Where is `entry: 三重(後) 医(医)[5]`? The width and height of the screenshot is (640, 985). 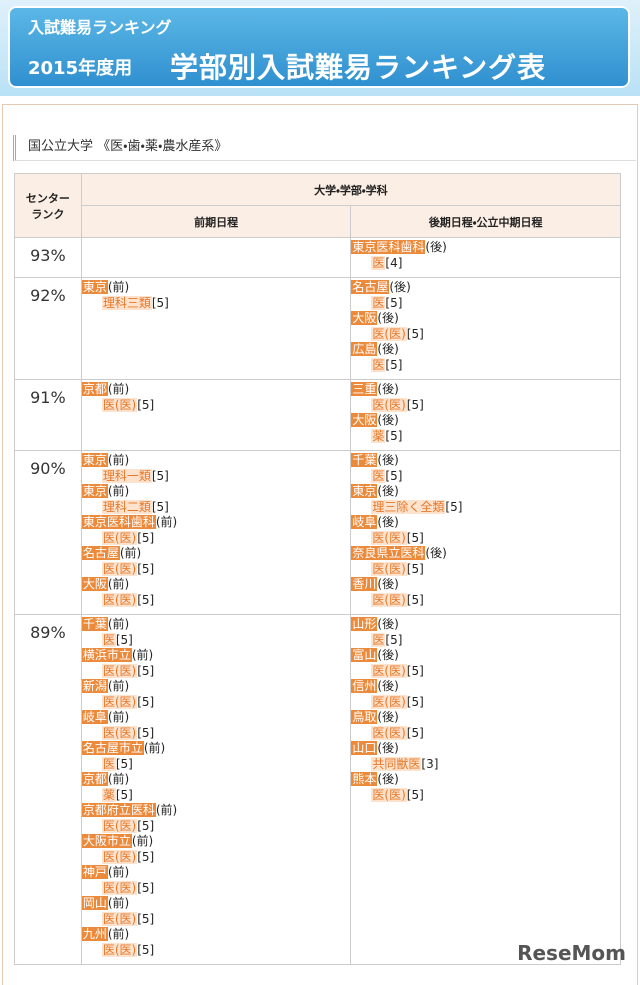 entry: 三重(後) 医(医)[5] is located at coordinates (485, 397).